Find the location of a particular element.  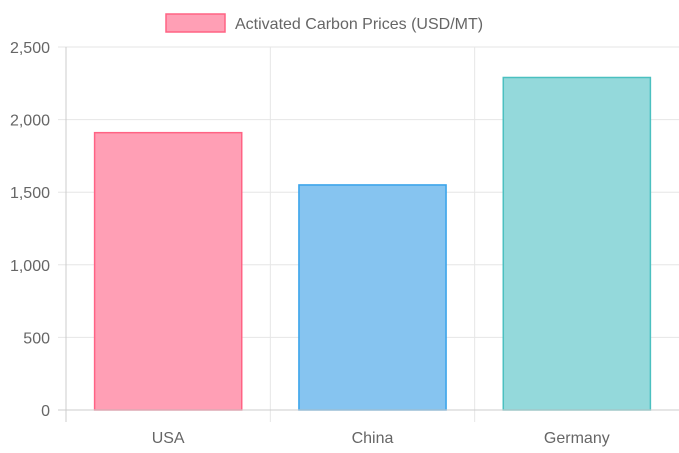

x-axis-ticks: USA China Germany is located at coordinates (381, 438).